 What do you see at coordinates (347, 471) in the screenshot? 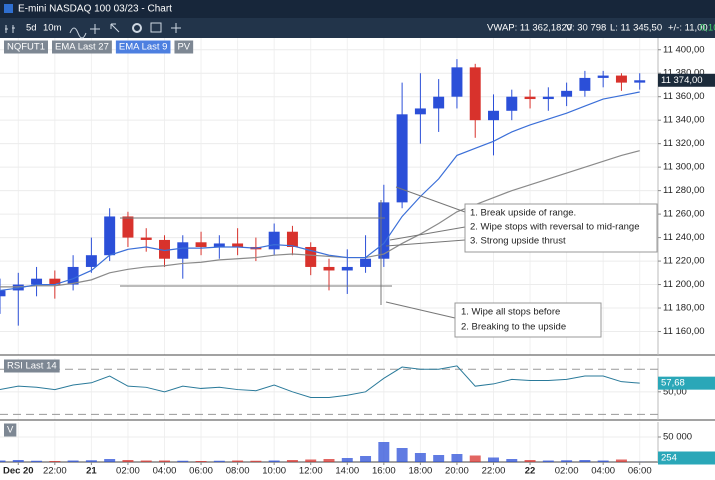
I see `x-tick-label: 14:00` at bounding box center [347, 471].